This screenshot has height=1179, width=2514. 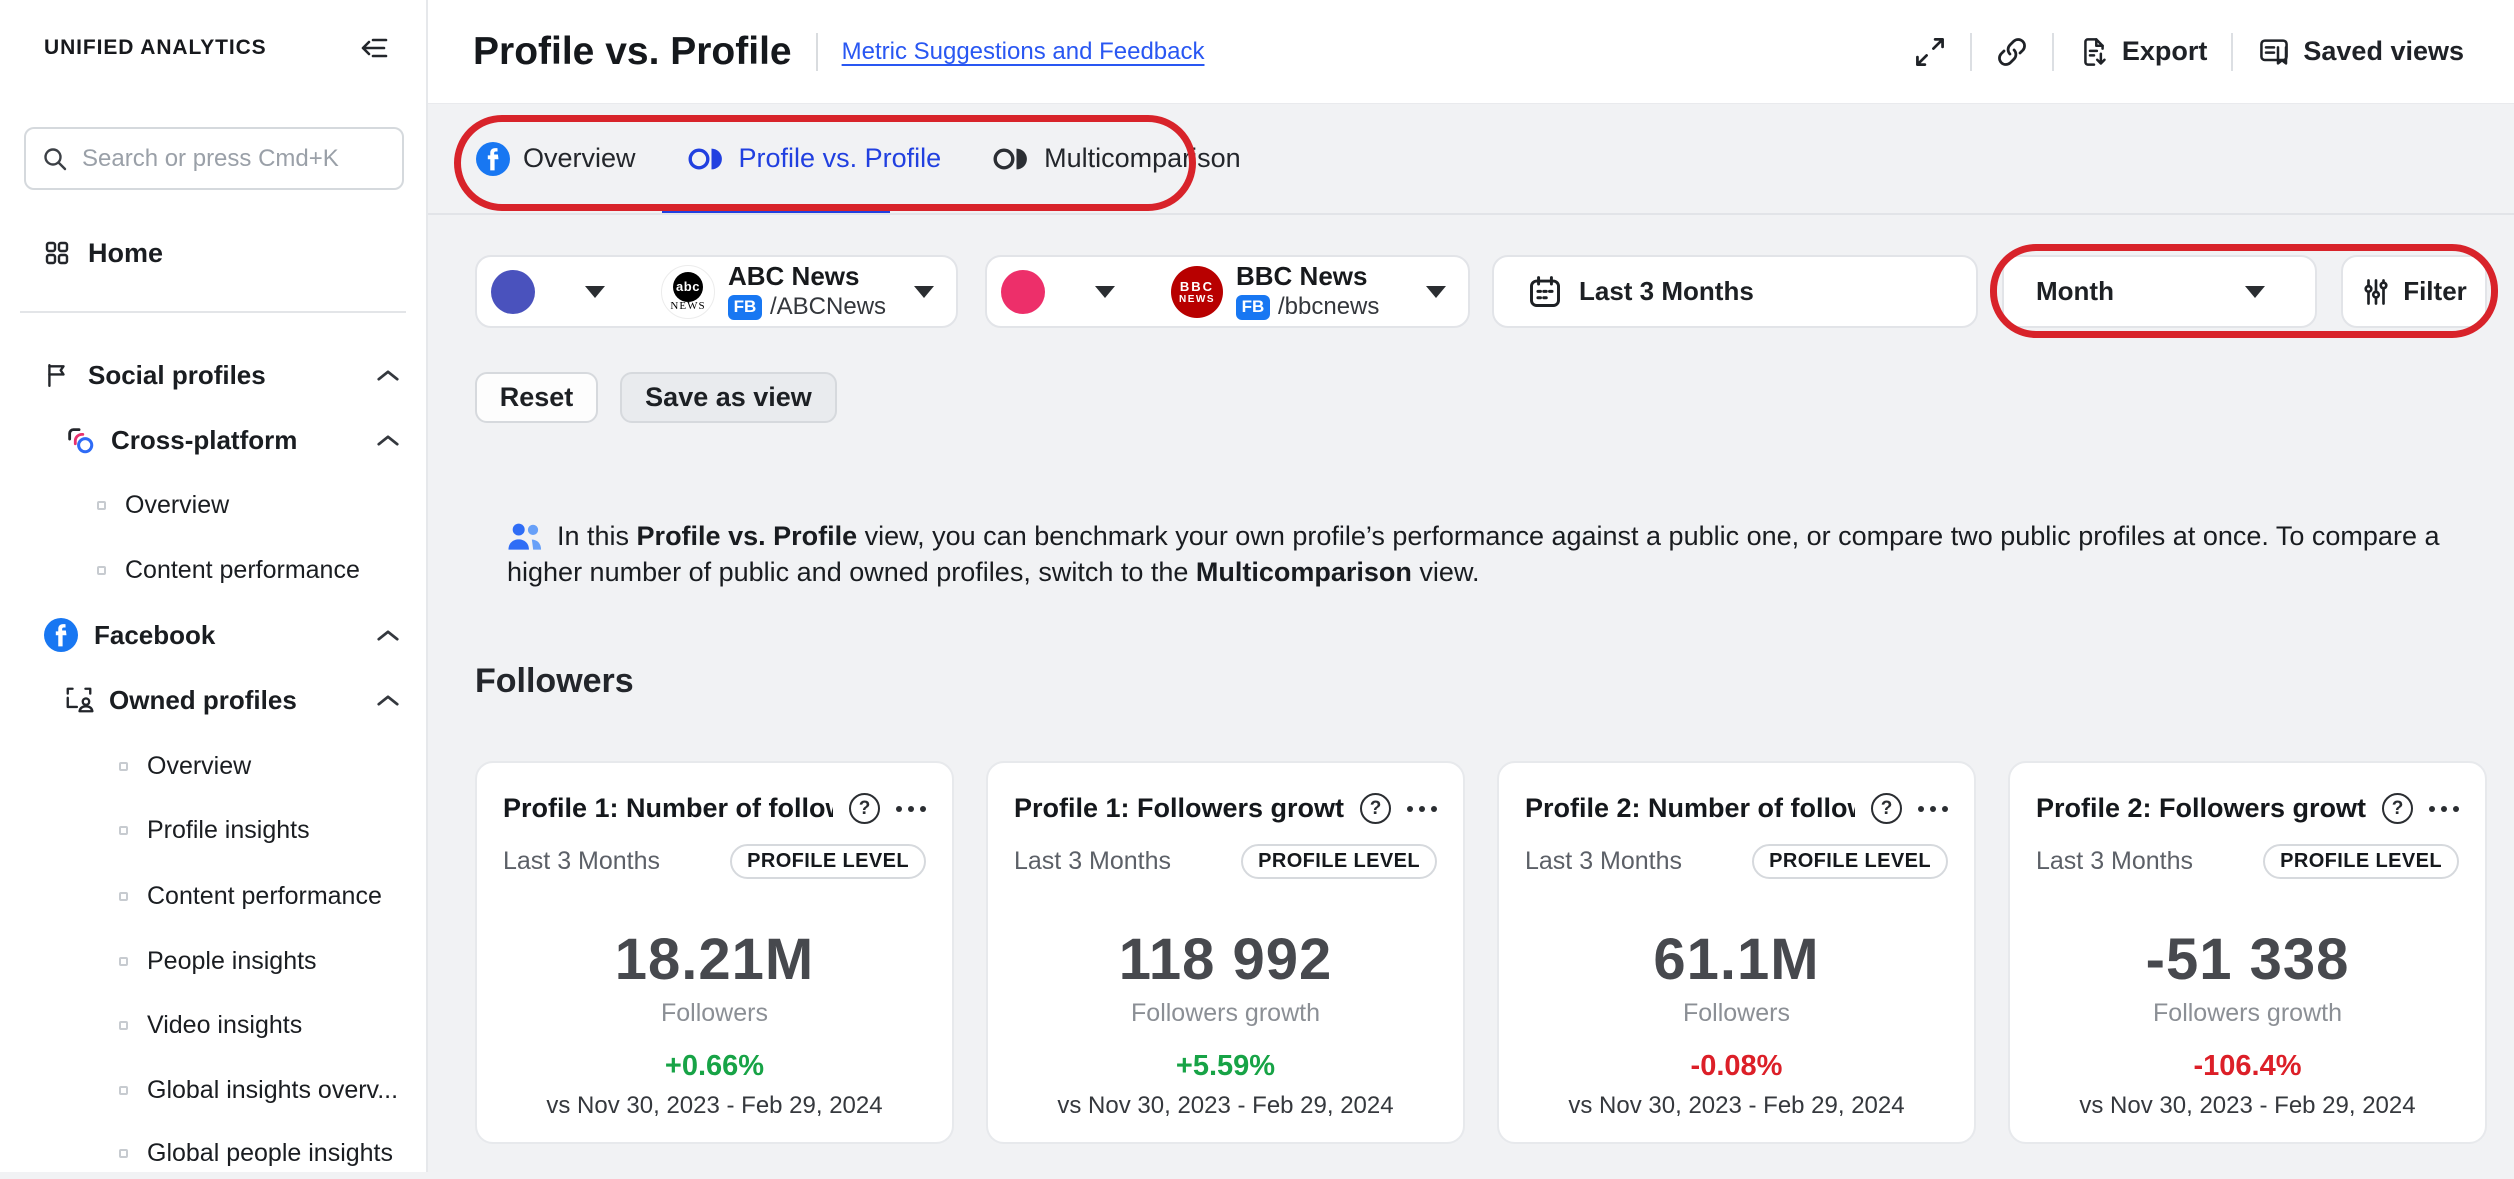 I want to click on granularity-label: Month, so click(x=2075, y=291).